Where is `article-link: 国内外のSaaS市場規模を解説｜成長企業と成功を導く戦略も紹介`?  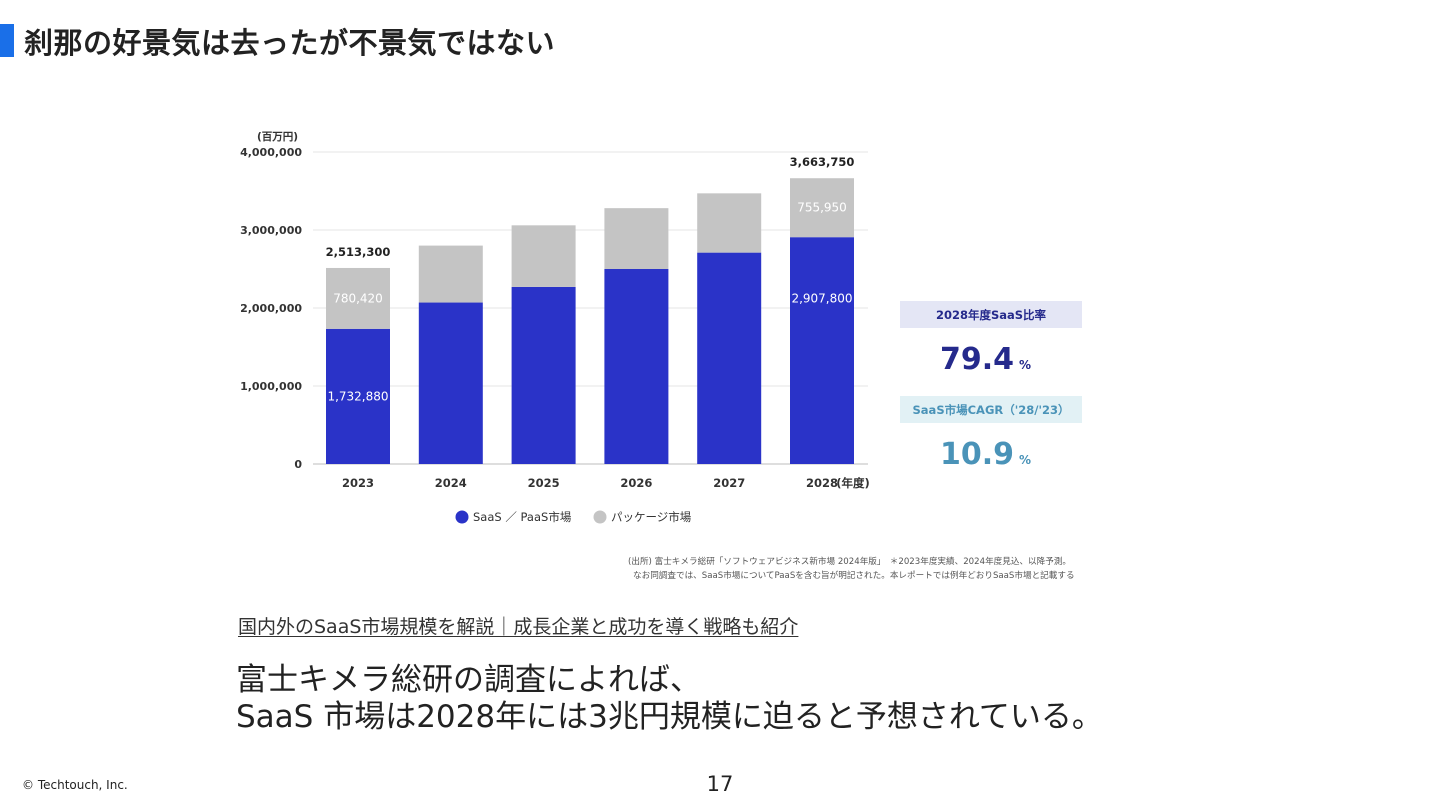 article-link: 国内外のSaaS市場規模を解説｜成長企業と成功を導く戦略も紹介 is located at coordinates (518, 627).